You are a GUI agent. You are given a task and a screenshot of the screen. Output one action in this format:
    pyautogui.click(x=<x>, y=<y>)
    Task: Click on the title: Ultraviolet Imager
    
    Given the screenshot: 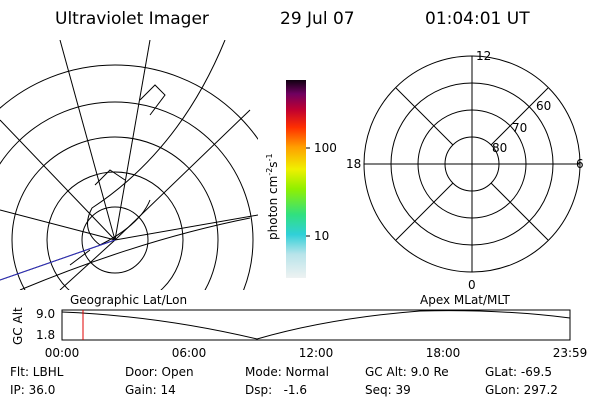 What is the action you would take?
    pyautogui.click(x=132, y=19)
    